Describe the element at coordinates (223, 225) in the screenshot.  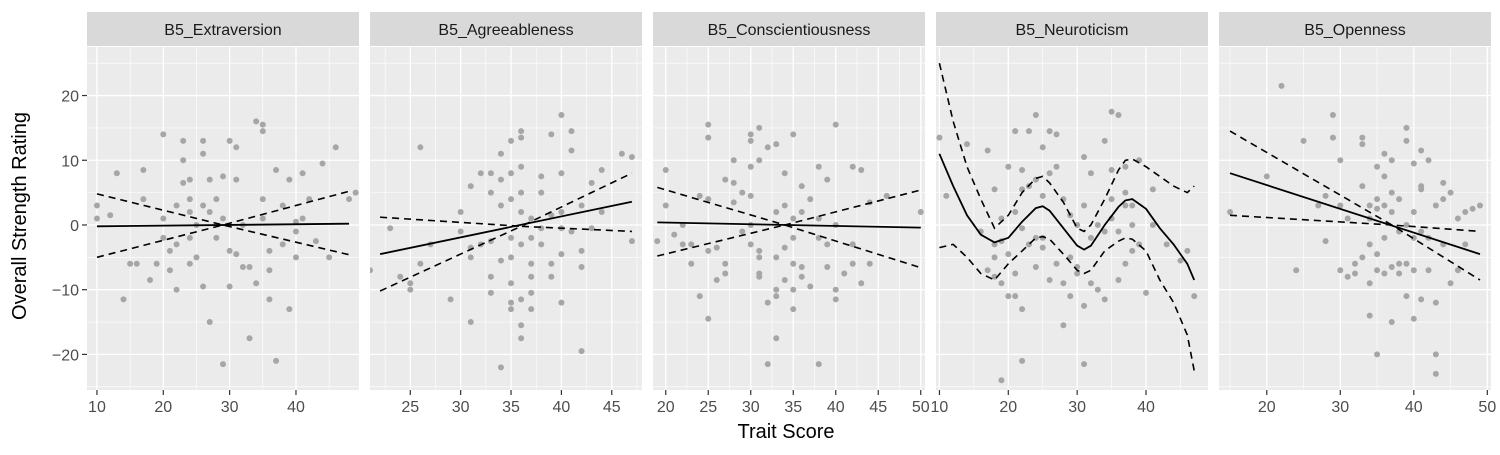
I see `fit-line` at that location.